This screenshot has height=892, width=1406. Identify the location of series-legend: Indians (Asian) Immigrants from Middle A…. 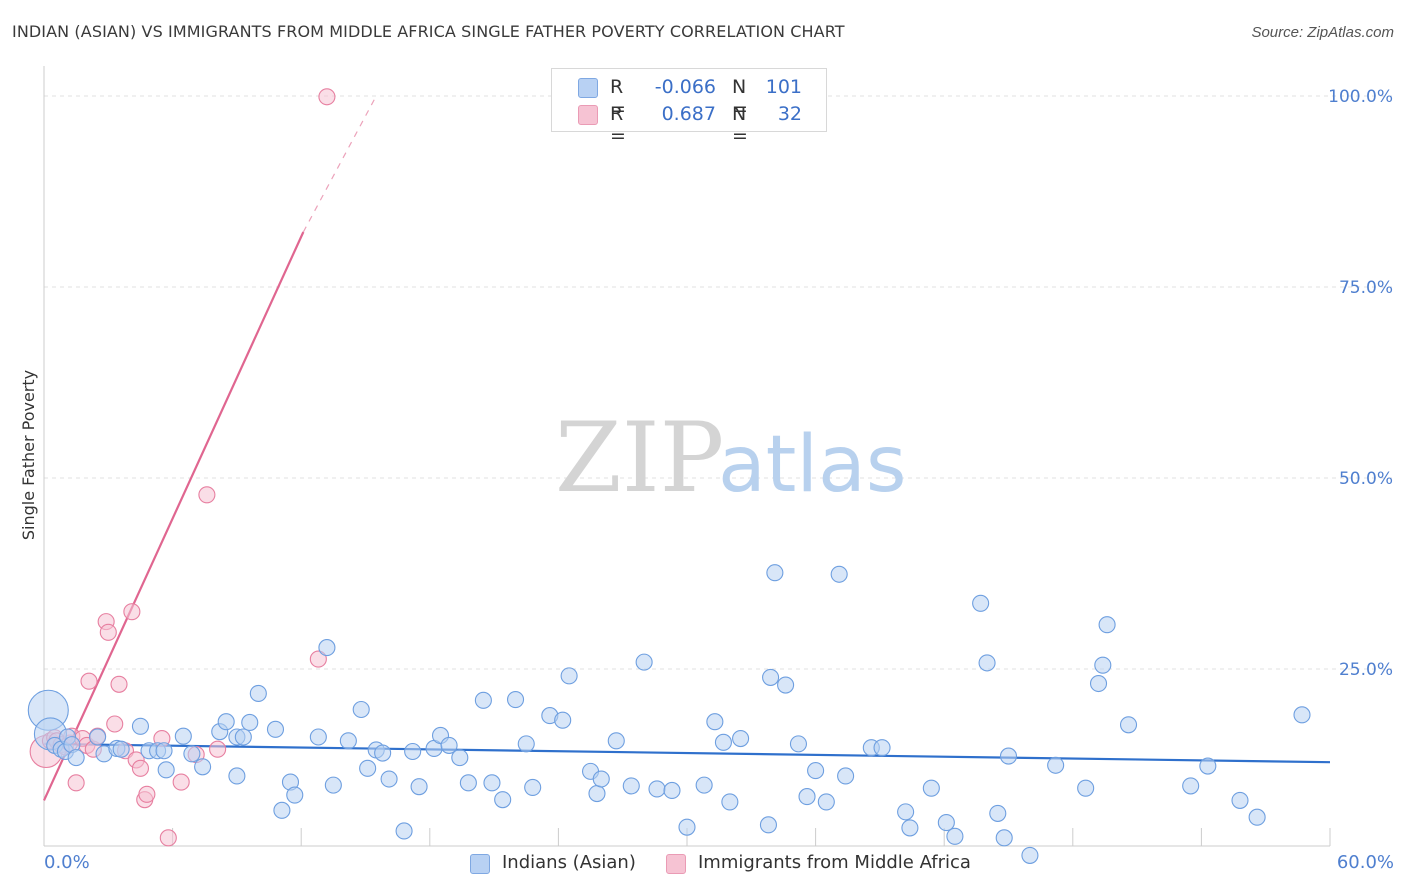
(703, 865).